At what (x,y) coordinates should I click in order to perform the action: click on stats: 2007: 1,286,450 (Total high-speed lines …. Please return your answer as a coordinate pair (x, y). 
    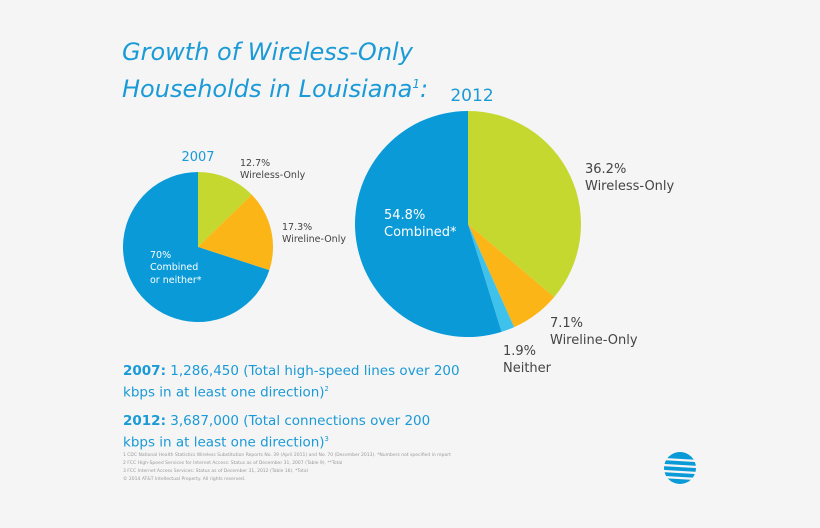
    Looking at the image, I should click on (293, 411).